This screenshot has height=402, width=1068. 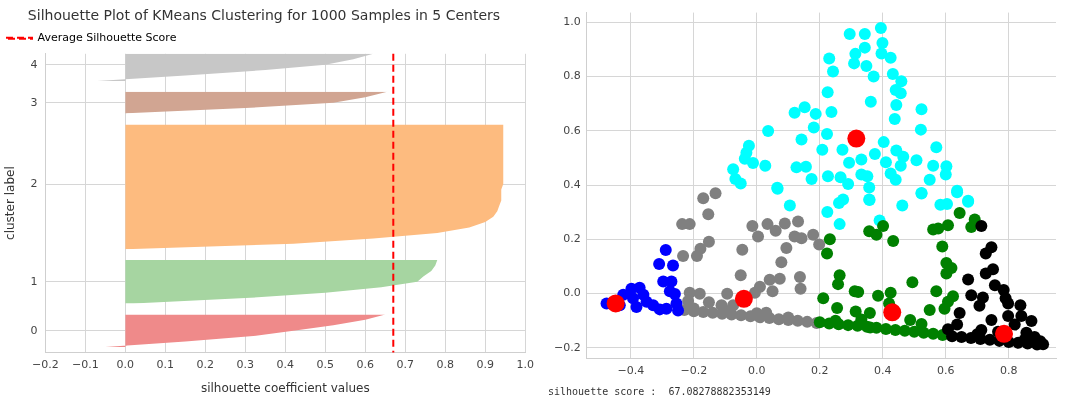 I want to click on x-tick-label: 0.3, so click(x=245, y=364).